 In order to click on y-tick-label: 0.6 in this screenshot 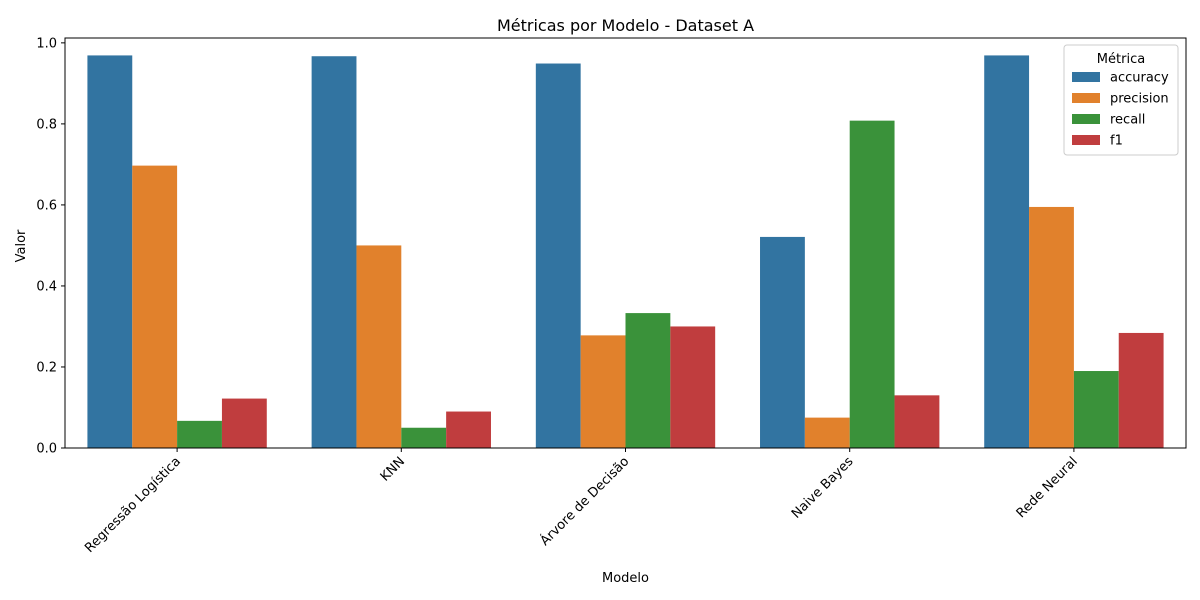, I will do `click(46, 205)`.